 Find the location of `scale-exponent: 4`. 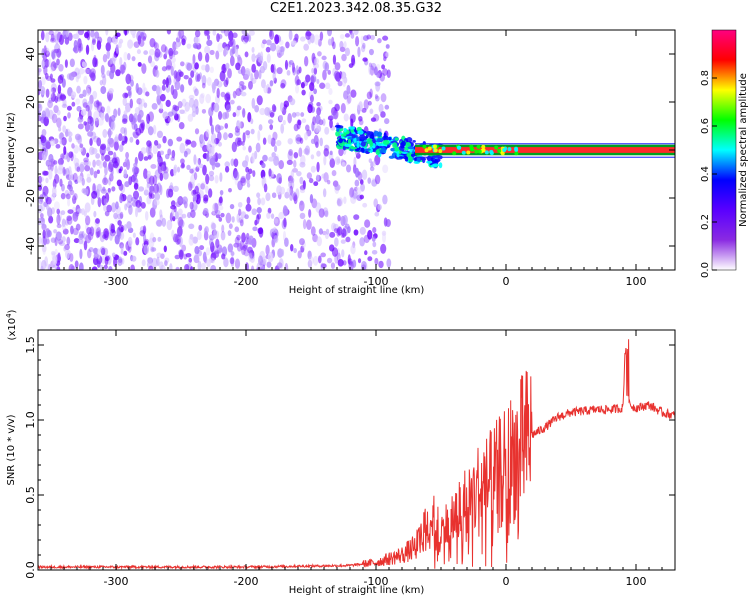

scale-exponent: 4 is located at coordinates (9, 315).